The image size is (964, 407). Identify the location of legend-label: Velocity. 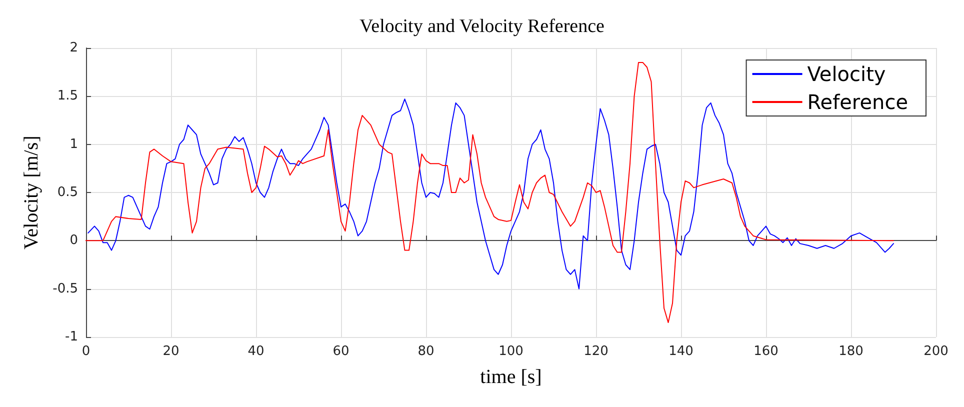
(846, 74).